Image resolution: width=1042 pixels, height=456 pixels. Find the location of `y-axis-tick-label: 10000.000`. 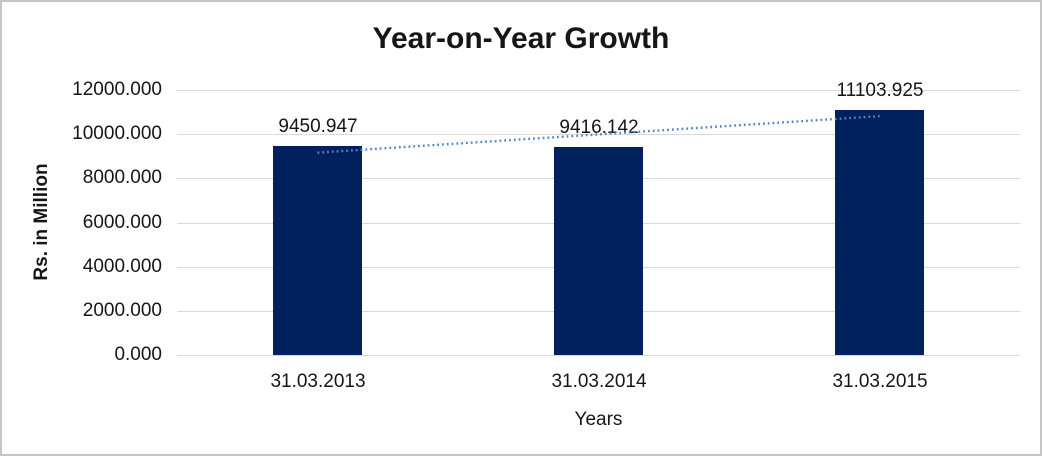

y-axis-tick-label: 10000.000 is located at coordinates (117, 133).